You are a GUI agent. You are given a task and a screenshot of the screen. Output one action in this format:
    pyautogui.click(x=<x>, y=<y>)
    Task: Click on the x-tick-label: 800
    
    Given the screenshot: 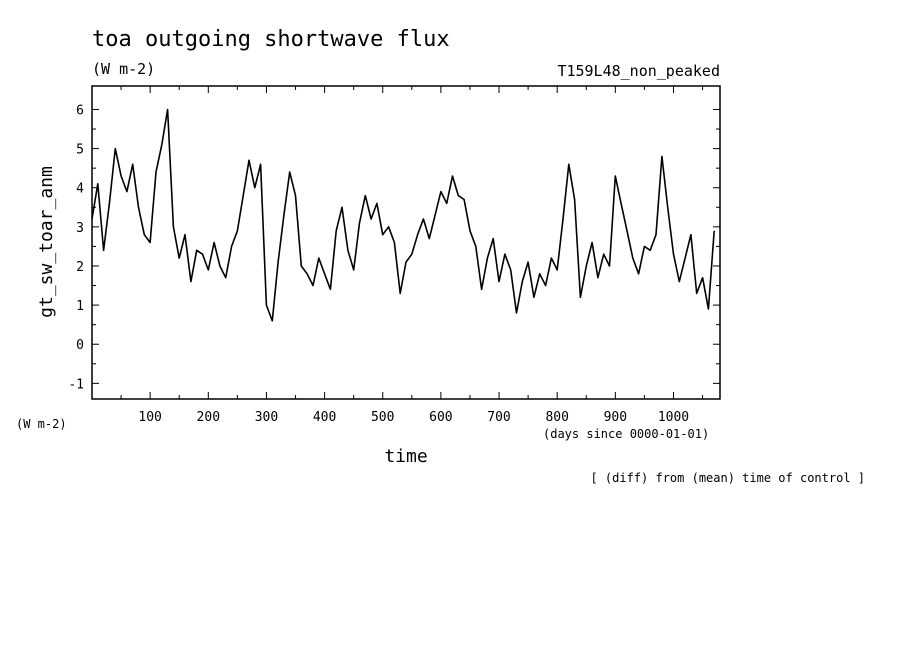 What is the action you would take?
    pyautogui.click(x=556, y=417)
    